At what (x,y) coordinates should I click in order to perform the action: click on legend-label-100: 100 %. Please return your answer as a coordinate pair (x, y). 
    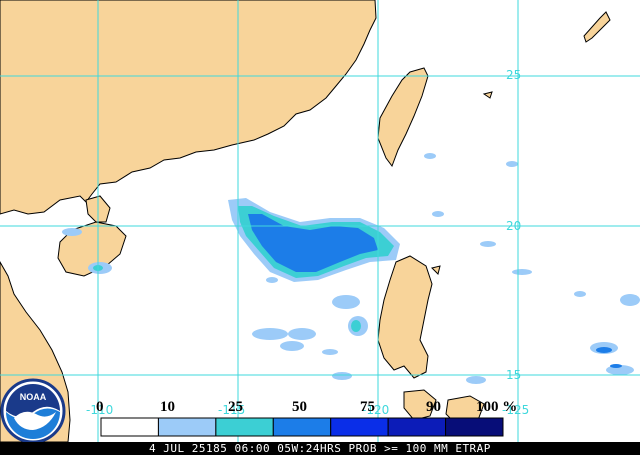
    Looking at the image, I should click on (497, 407).